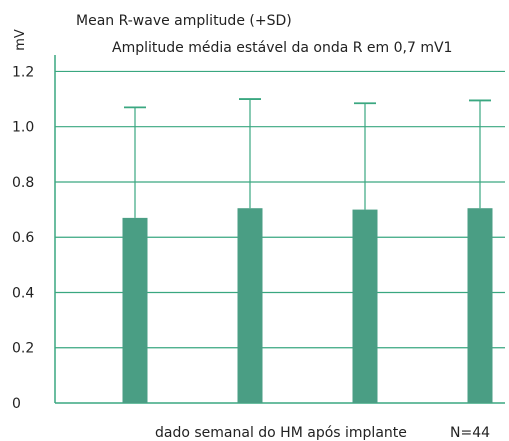 This screenshot has width=509, height=441. Describe the element at coordinates (23, 349) in the screenshot. I see `y-tick-label: 0.2` at that location.